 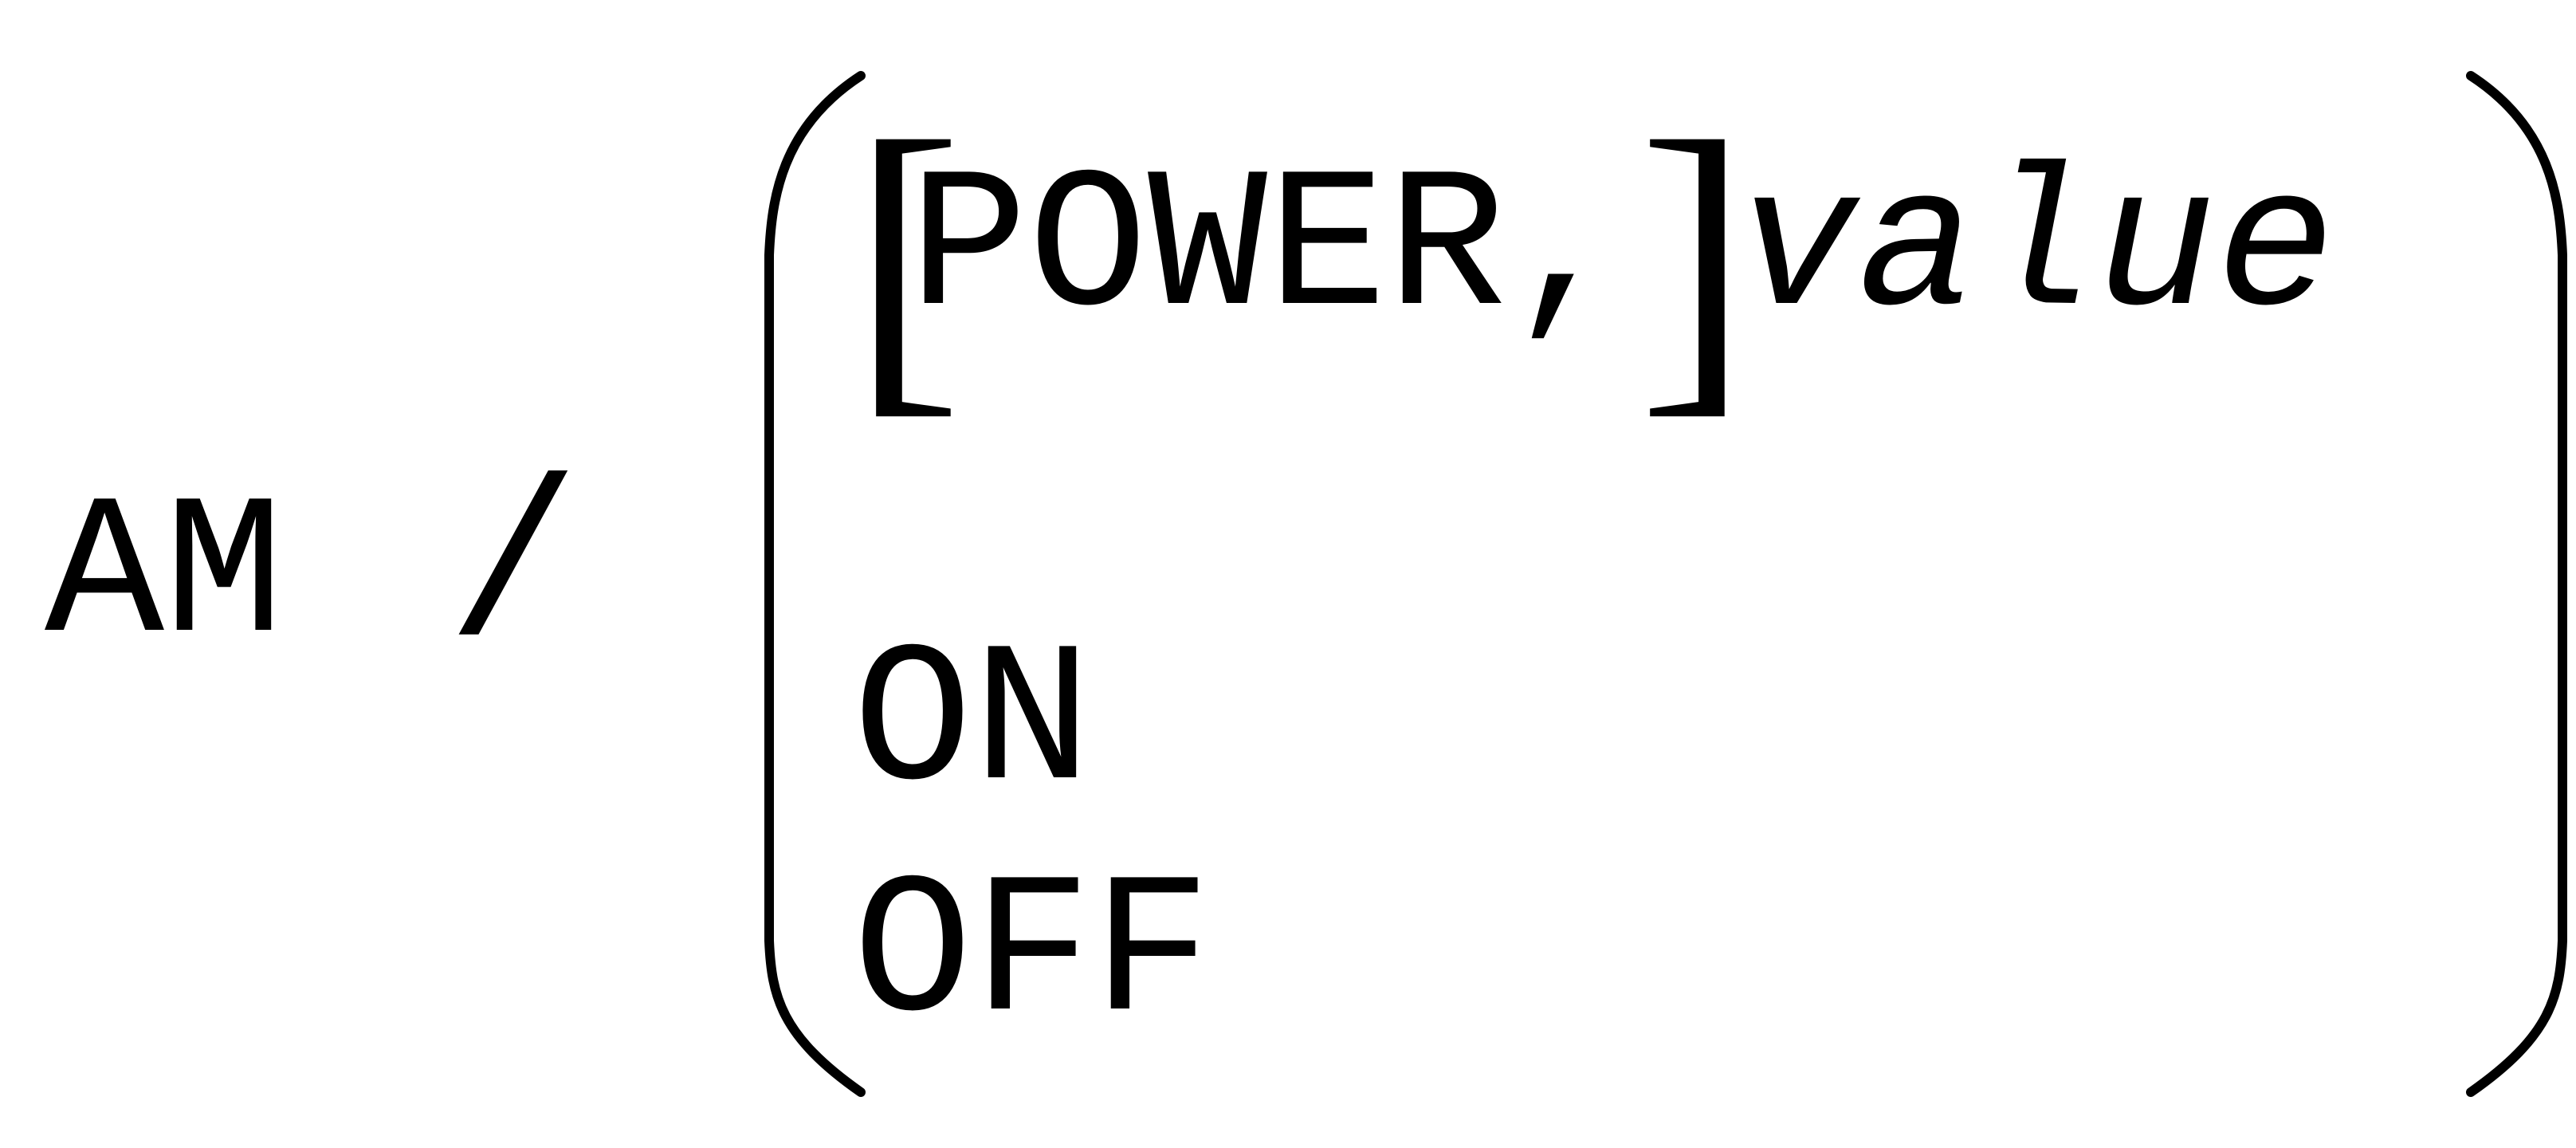 I want to click on optional-bracket-close: ], so click(x=1693, y=258).